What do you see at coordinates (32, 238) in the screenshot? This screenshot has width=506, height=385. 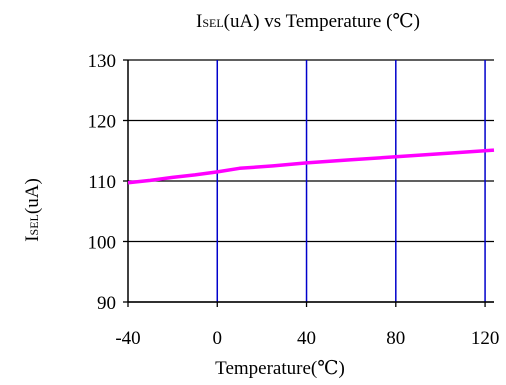 I see `y-axis-label-main: I` at bounding box center [32, 238].